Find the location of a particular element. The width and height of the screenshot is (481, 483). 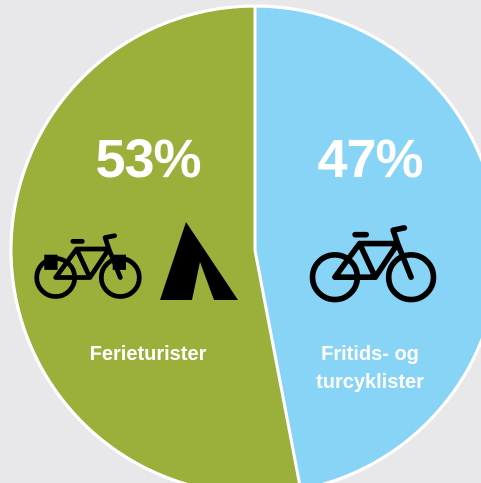

wheel is located at coordinates (411, 277).